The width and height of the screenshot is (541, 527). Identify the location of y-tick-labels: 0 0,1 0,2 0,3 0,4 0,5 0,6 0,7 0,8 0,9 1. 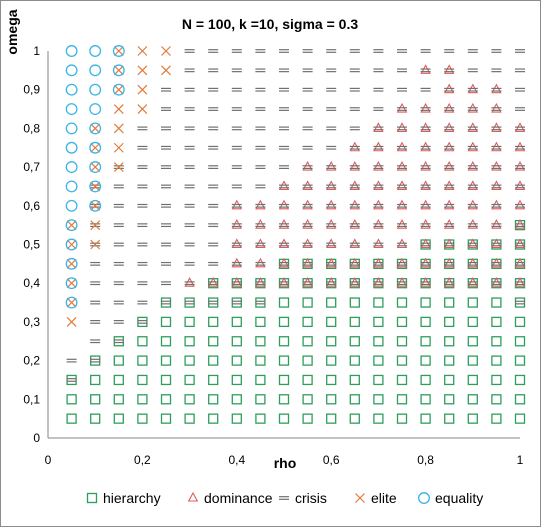
(31, 244).